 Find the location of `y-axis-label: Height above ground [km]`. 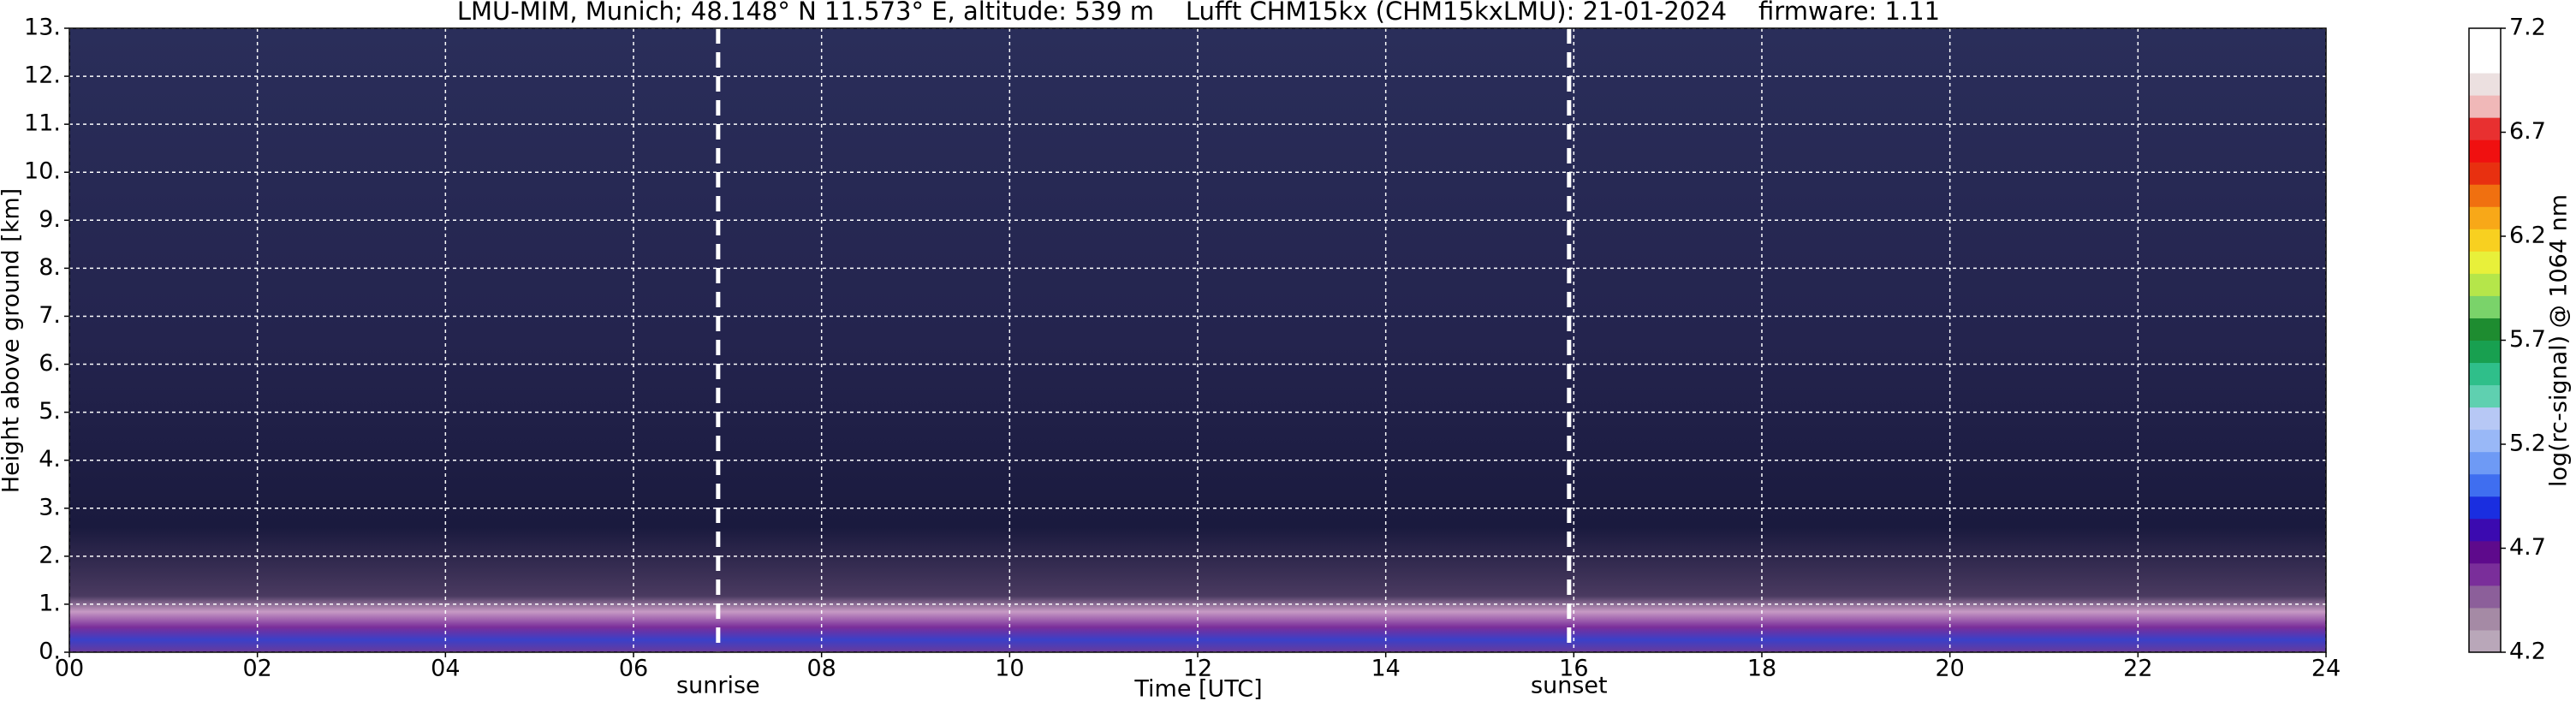

y-axis-label: Height above ground [km] is located at coordinates (12, 340).